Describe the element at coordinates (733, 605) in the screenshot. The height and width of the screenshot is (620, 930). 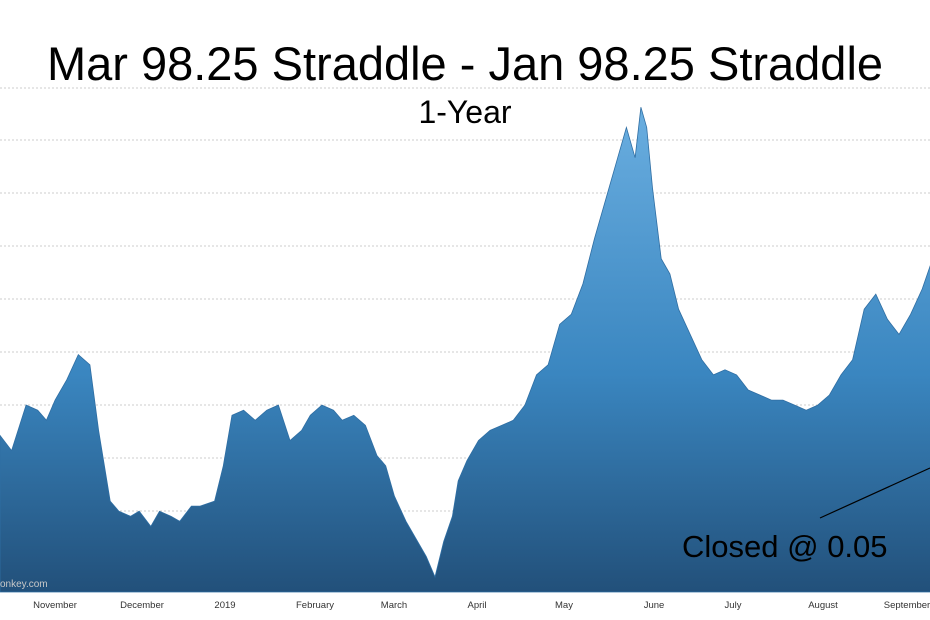
I see `x-tick-label: July` at that location.